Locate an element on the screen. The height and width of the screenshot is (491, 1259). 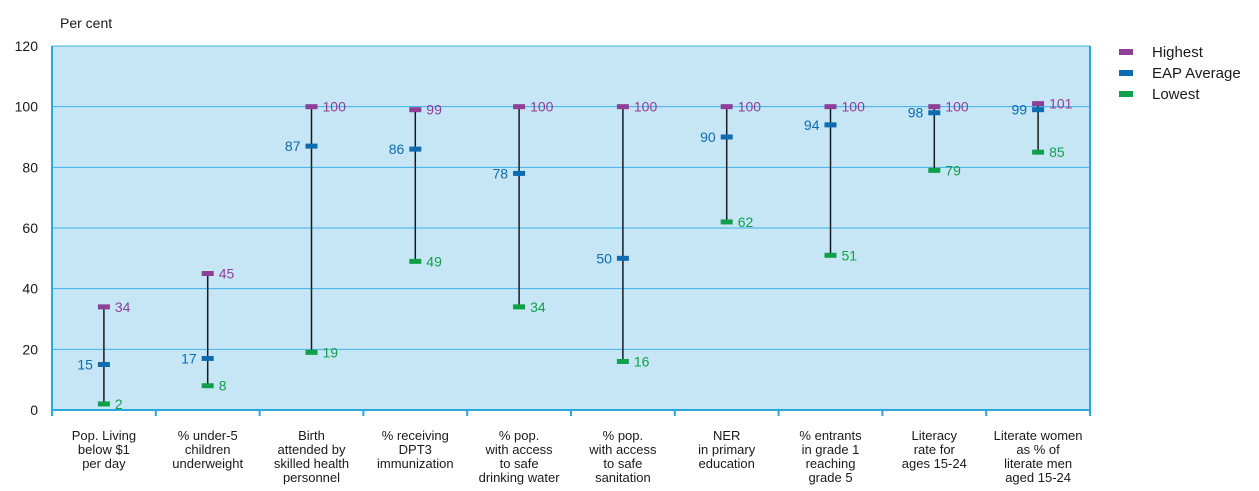
x-category-label-line: children is located at coordinates (208, 449).